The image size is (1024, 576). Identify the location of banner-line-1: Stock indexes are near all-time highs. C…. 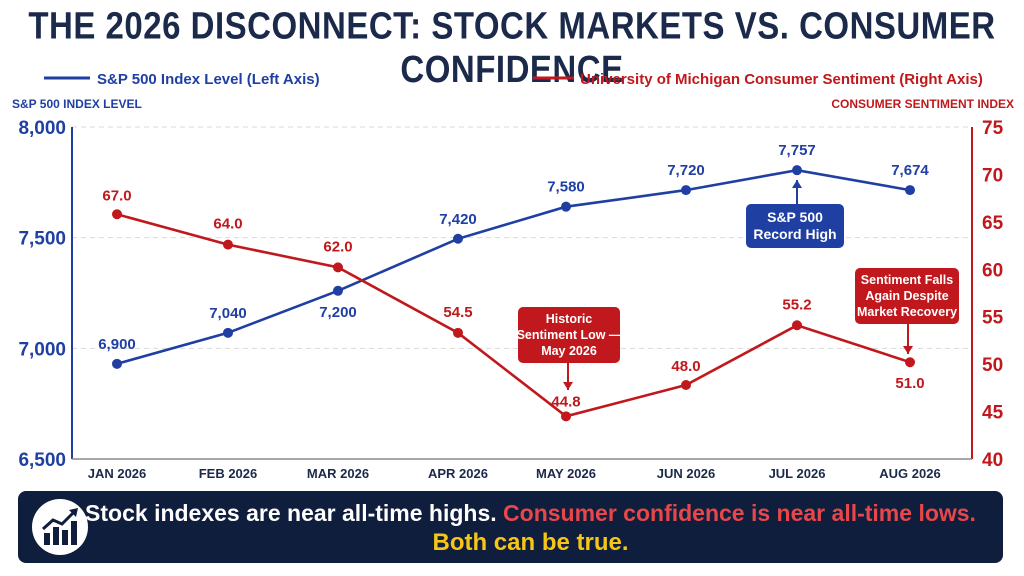
(510, 513).